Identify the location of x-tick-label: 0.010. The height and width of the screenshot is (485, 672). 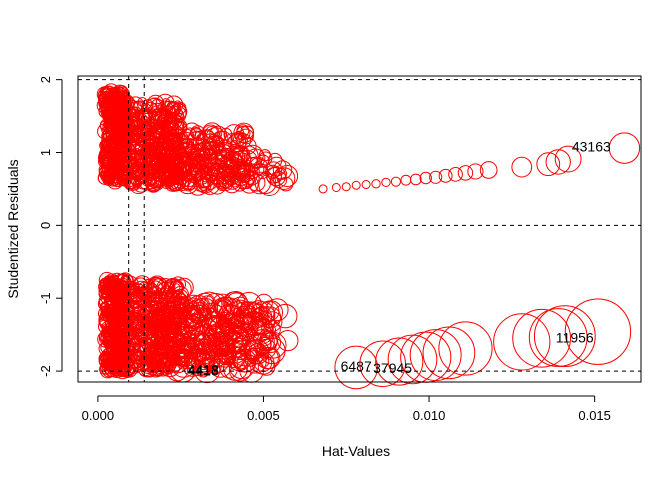
(429, 415).